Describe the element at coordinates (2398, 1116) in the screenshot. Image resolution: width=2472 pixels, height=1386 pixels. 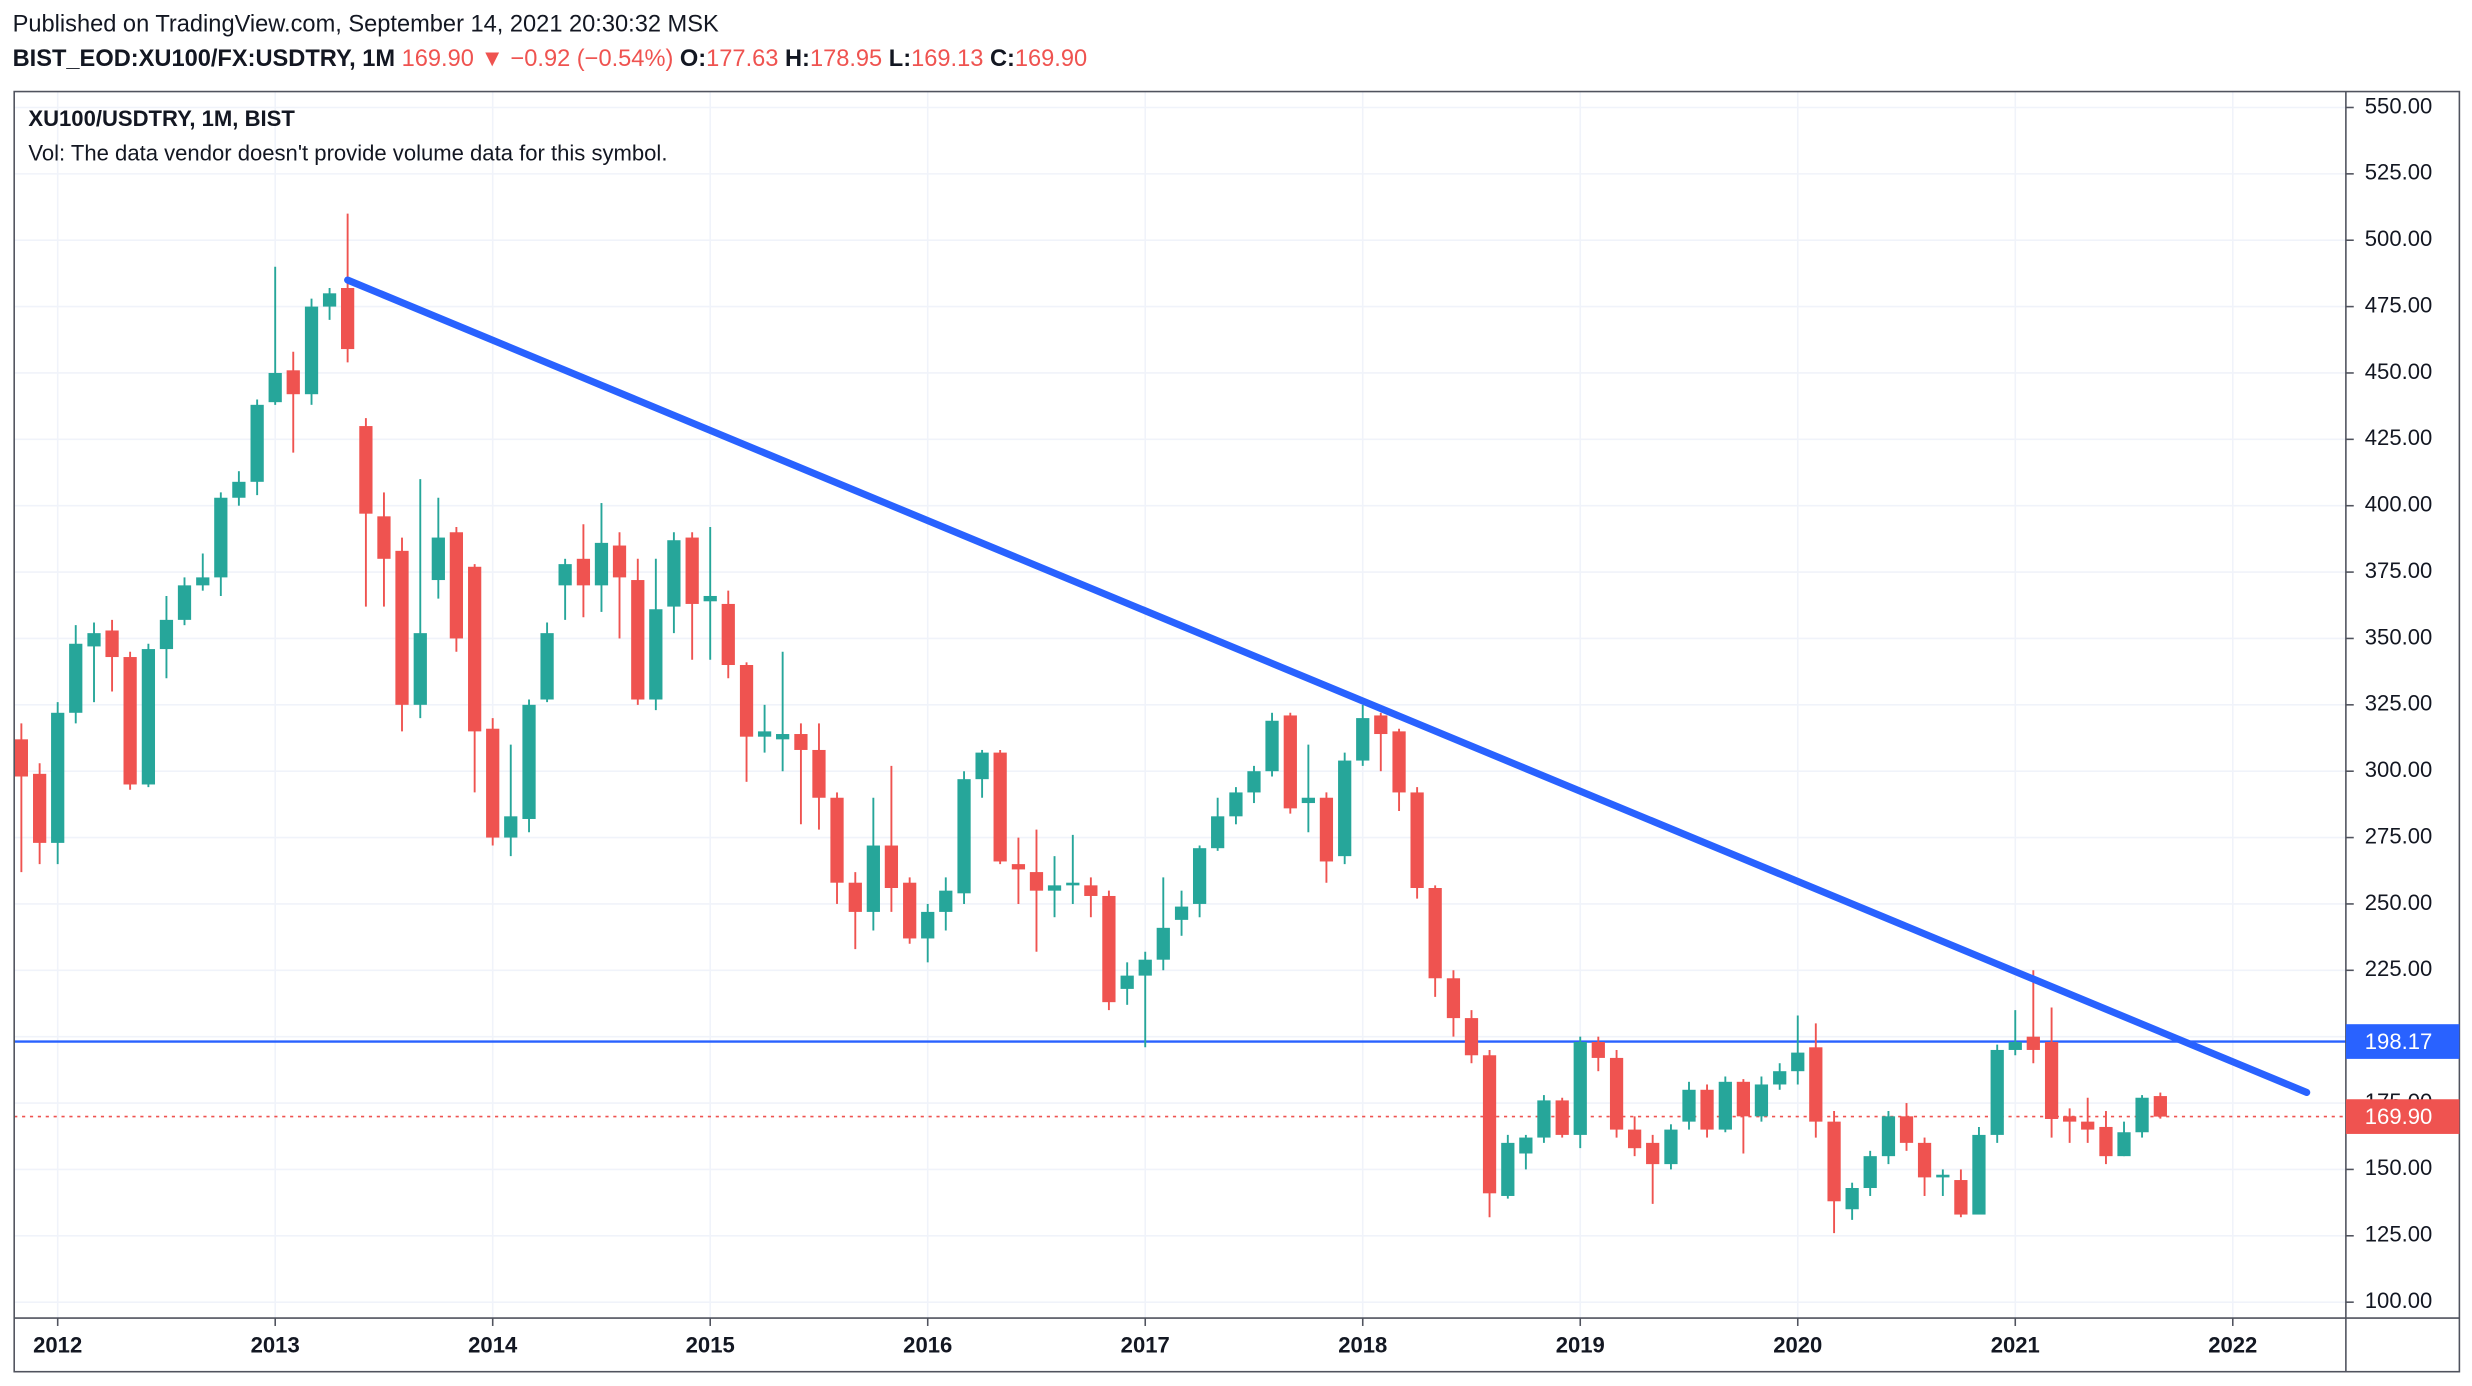
I see `last-price-tag-label: 169.90` at that location.